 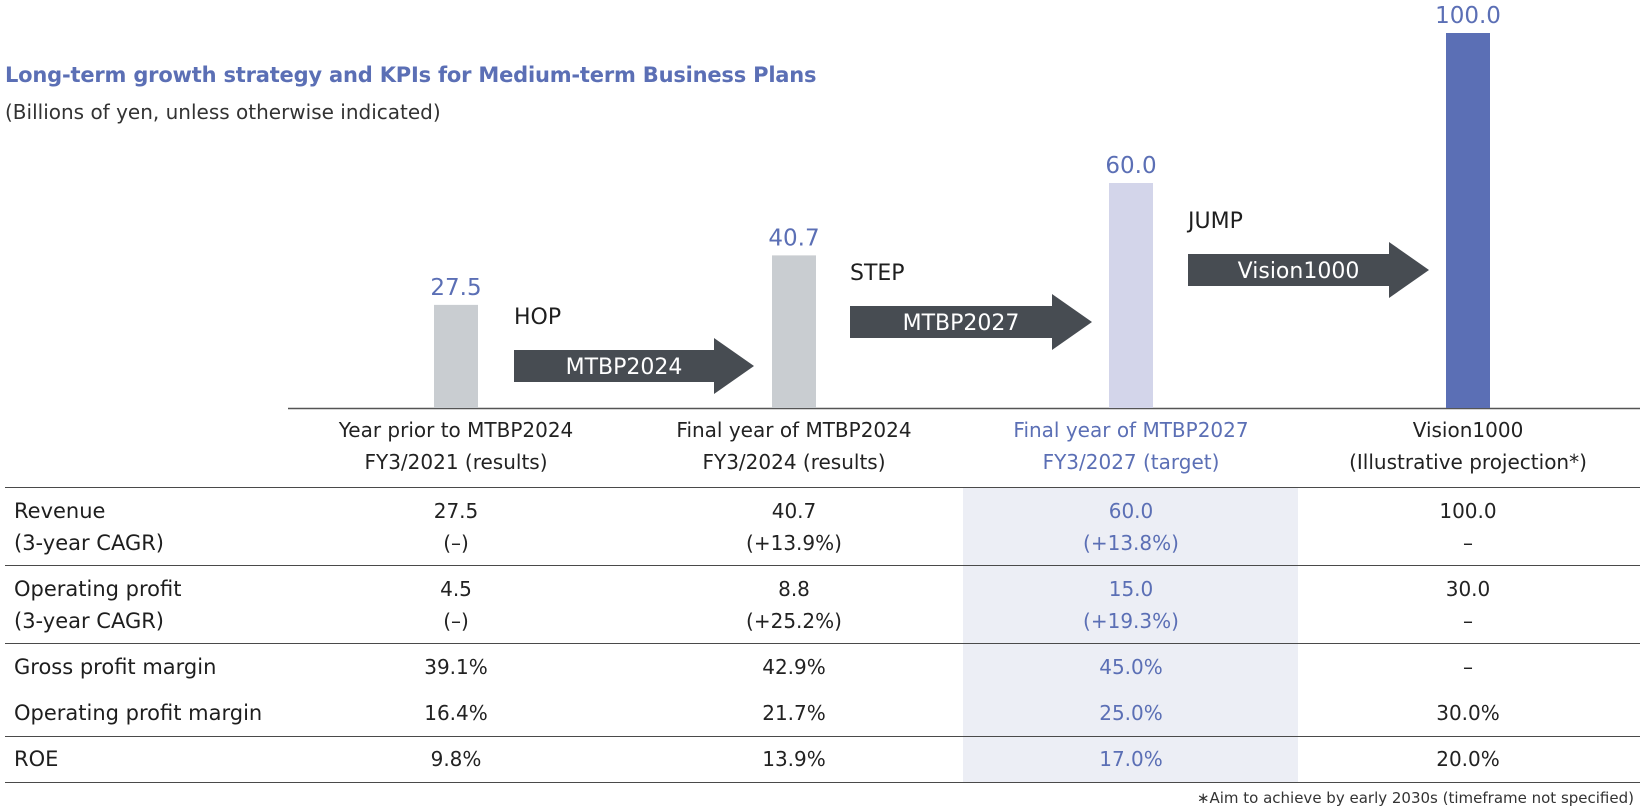 I want to click on row-label-gross-profit-margin: Gross profit margin, so click(x=115, y=667).